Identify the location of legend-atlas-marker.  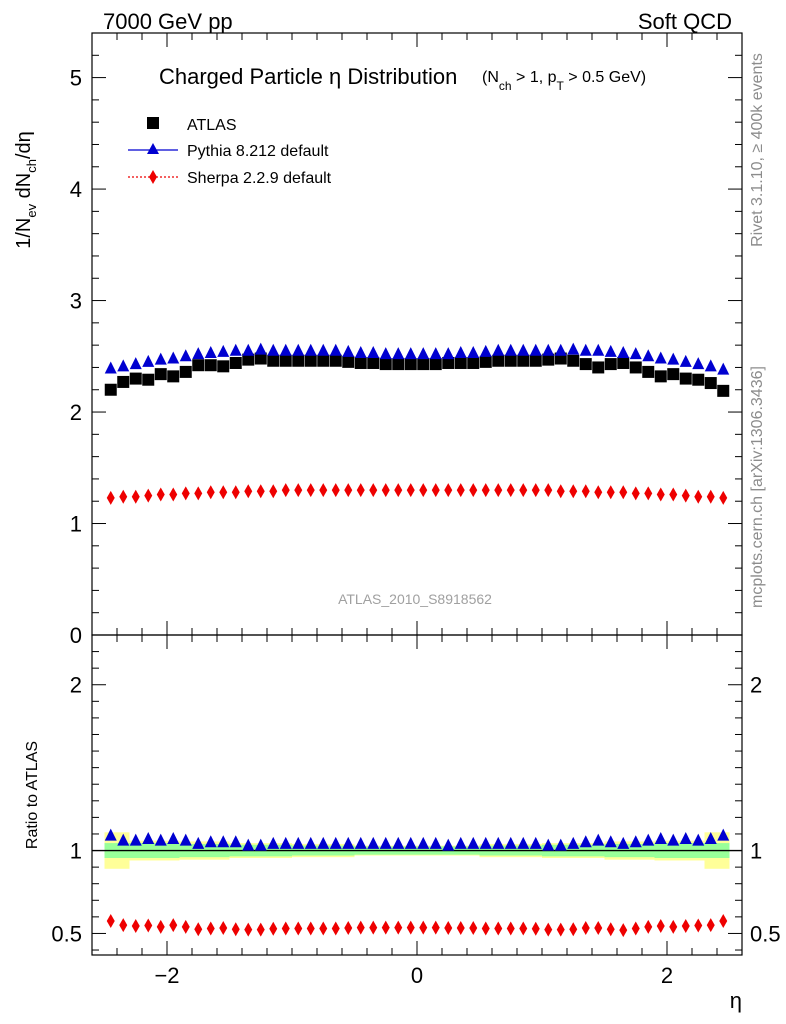
(153, 123).